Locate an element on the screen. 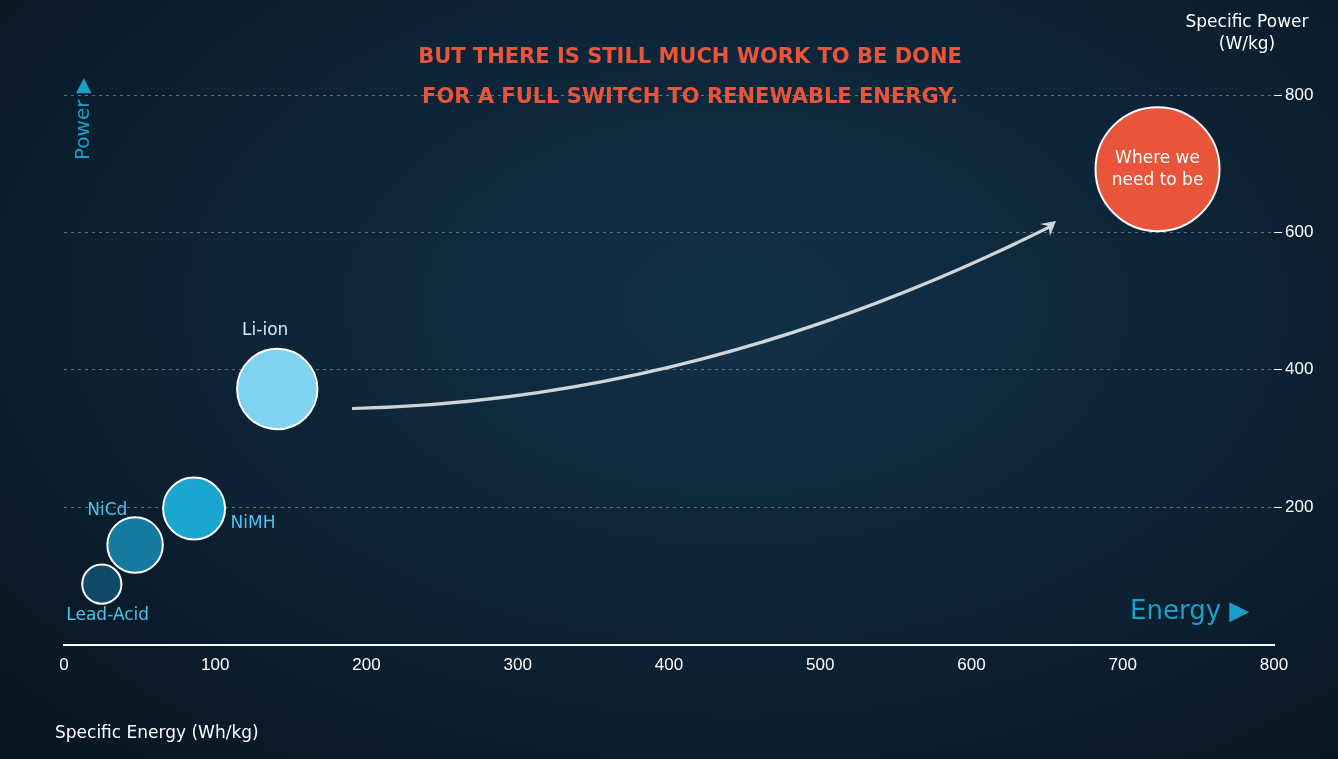 This screenshot has width=1338, height=759. x-tick-label: 100 is located at coordinates (215, 665).